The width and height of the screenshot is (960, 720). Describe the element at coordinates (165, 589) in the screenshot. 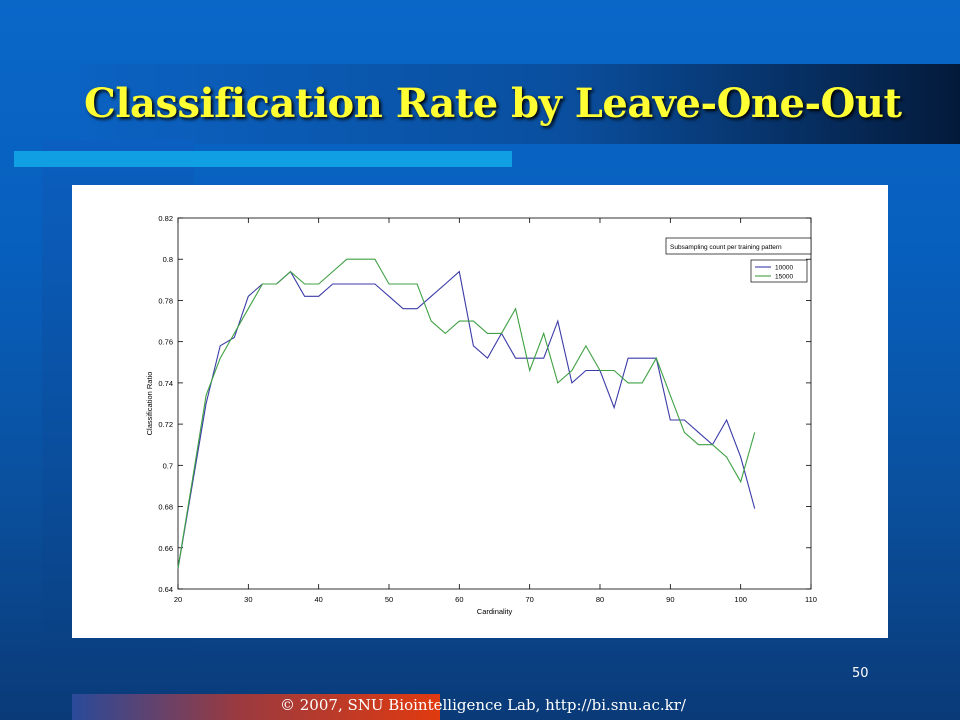

I see `y-tick-label: 0.64` at that location.